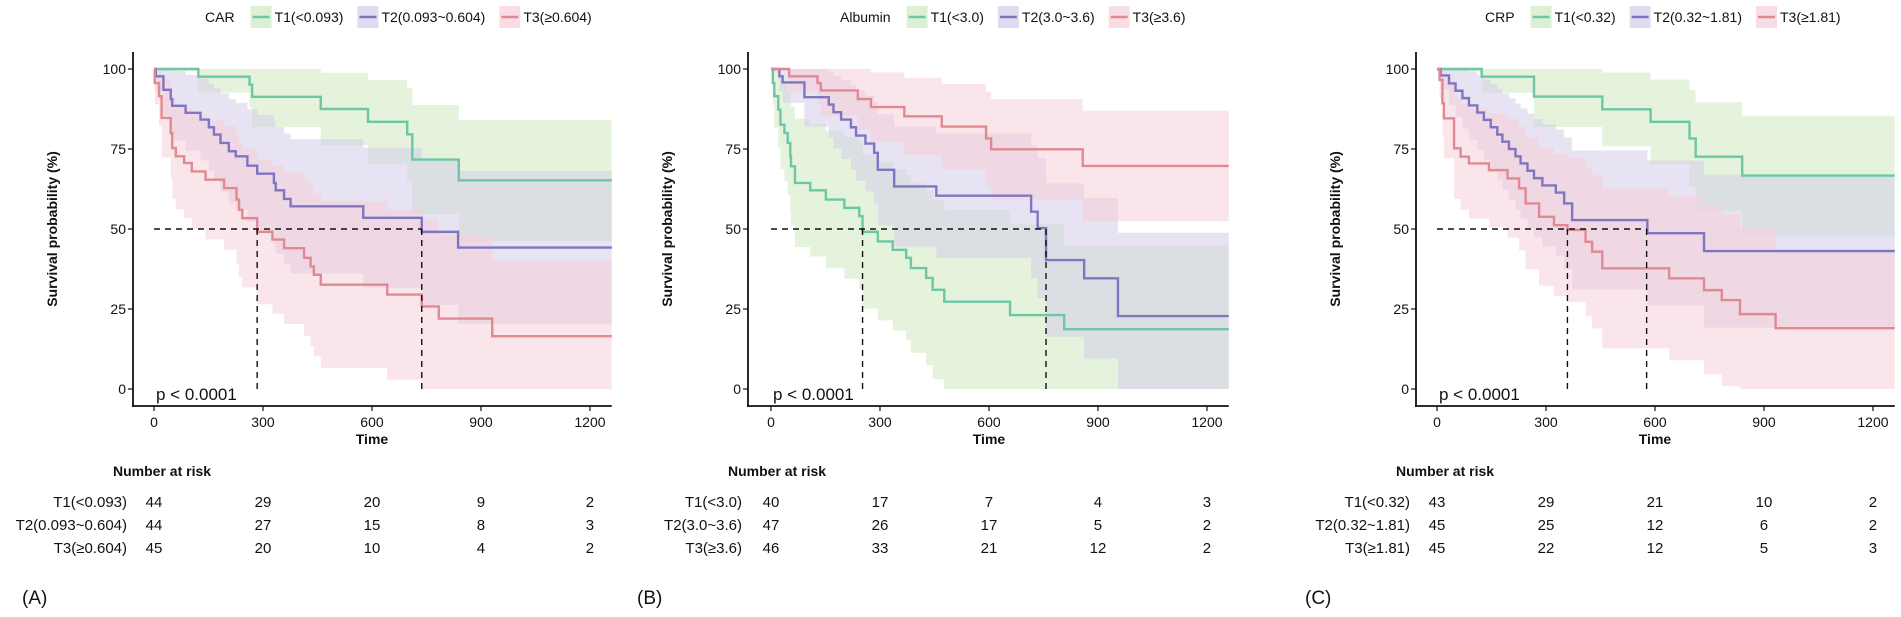 The height and width of the screenshot is (617, 1901). What do you see at coordinates (433, 17) in the screenshot?
I see `legend-label: T2(0.093~0.604)` at bounding box center [433, 17].